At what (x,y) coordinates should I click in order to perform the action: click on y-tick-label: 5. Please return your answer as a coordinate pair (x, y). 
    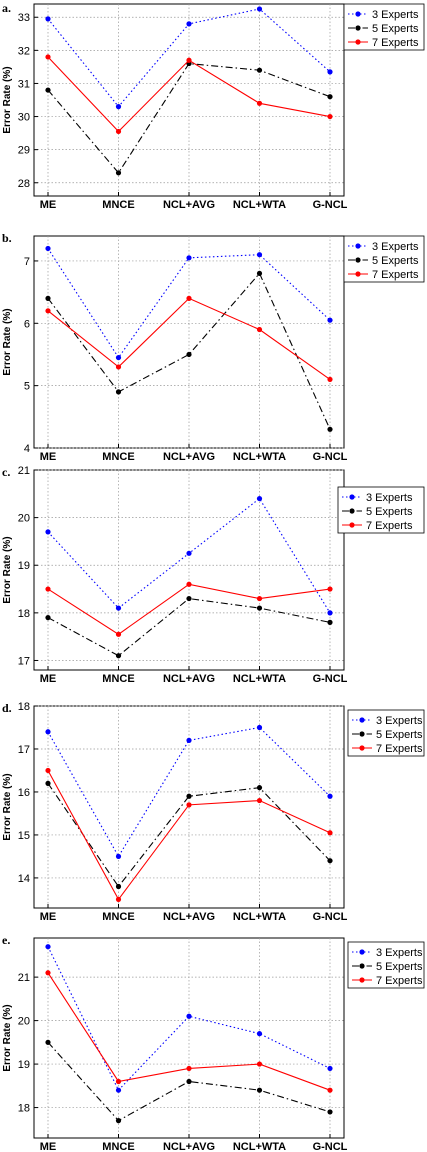
    Looking at the image, I should click on (27, 387).